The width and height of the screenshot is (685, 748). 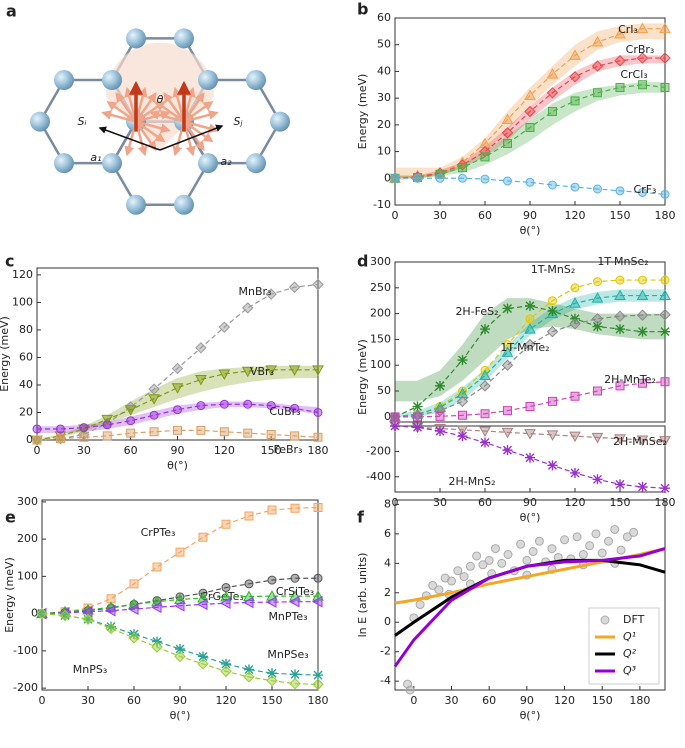 I want to click on x-tick-label: 30, so click(x=84, y=450).